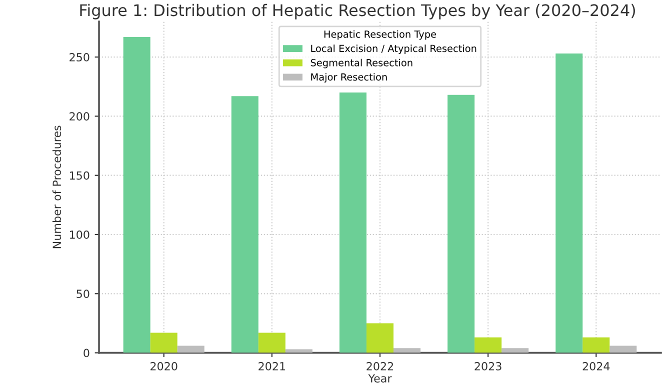 The height and width of the screenshot is (392, 669). Describe the element at coordinates (87, 353) in the screenshot. I see `y-tick-label: 0` at that location.